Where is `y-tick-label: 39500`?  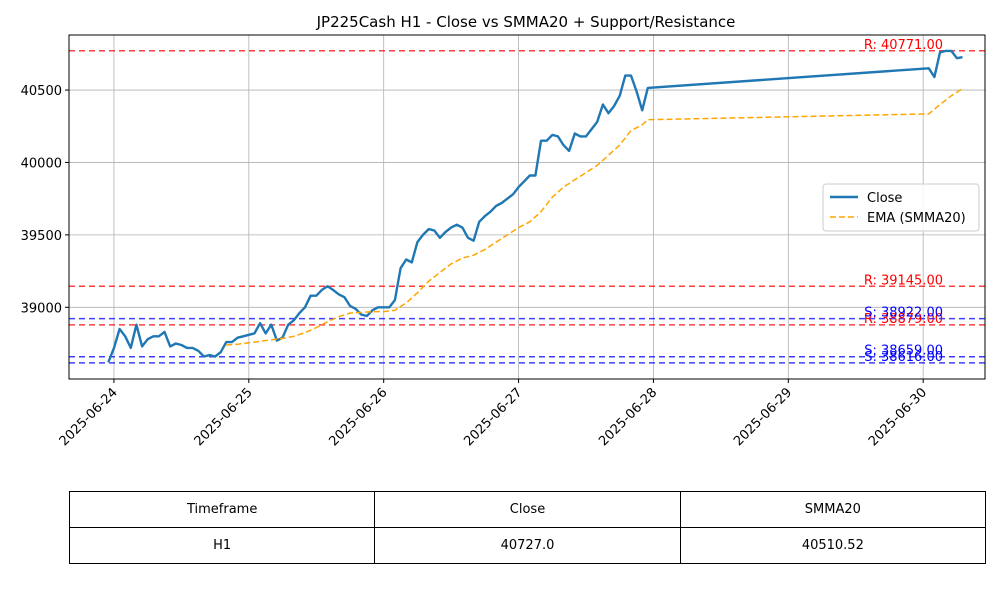 y-tick-label: 39500 is located at coordinates (41, 236).